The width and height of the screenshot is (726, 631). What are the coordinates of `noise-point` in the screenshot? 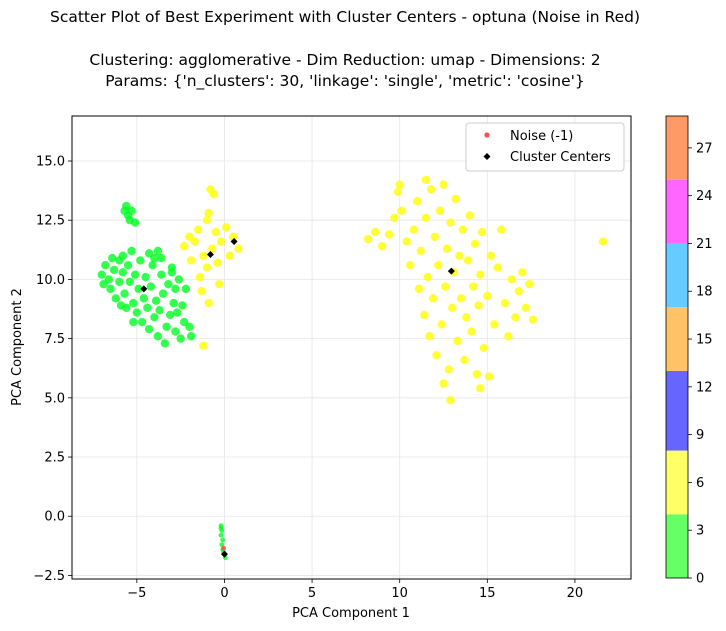 It's located at (223, 548).